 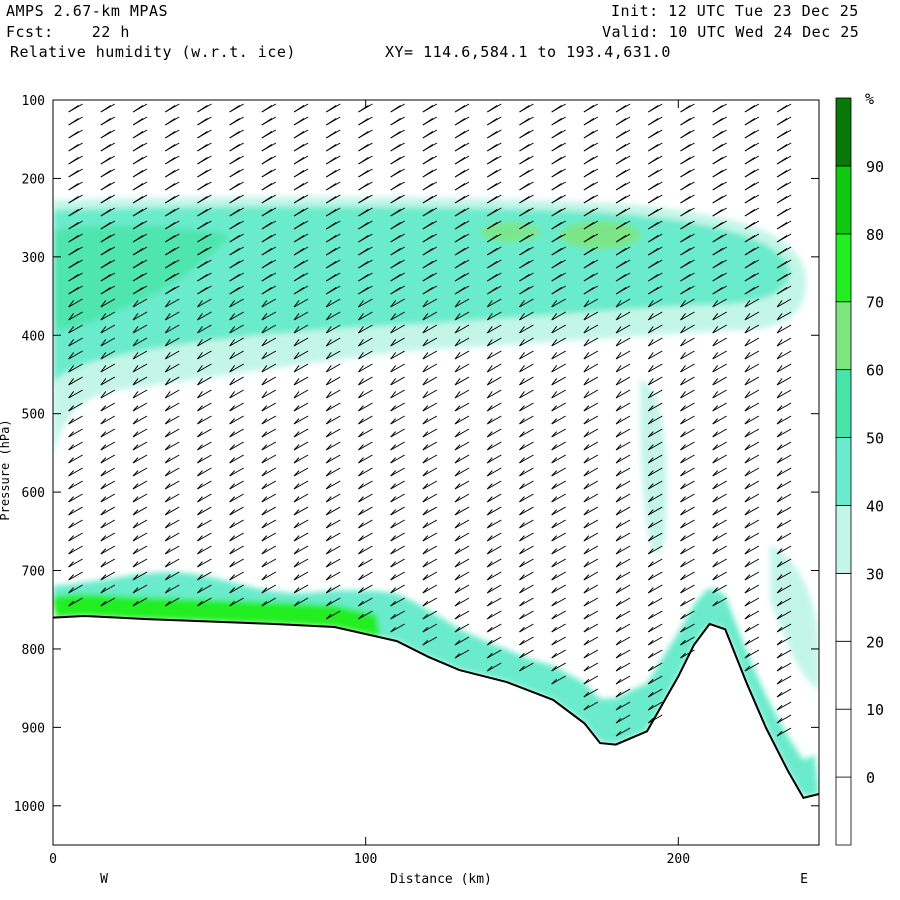 I want to click on y-tick-label: 700, so click(x=33, y=572).